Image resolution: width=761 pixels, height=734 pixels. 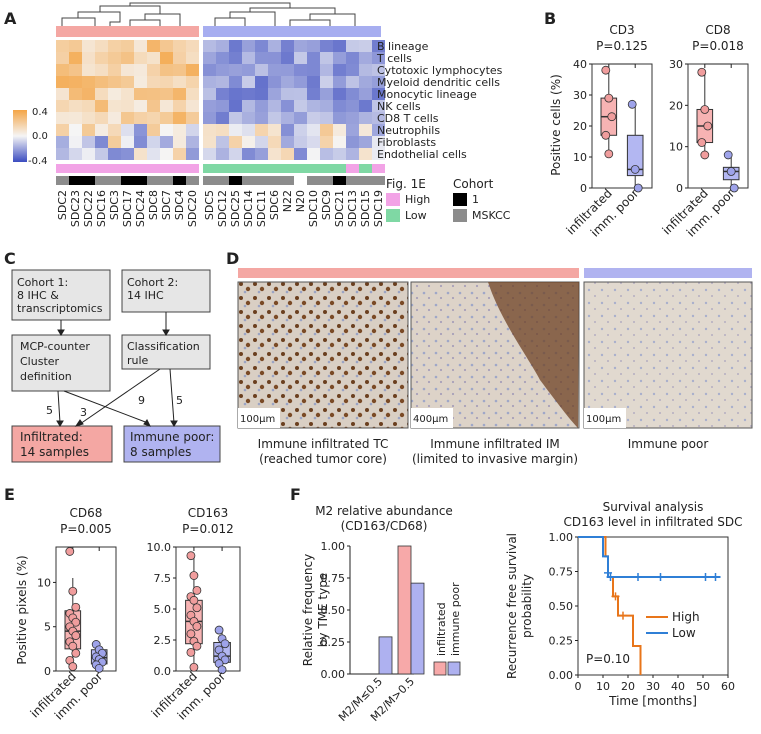 I want to click on heatmap-column-label: SDC15, so click(x=365, y=208).